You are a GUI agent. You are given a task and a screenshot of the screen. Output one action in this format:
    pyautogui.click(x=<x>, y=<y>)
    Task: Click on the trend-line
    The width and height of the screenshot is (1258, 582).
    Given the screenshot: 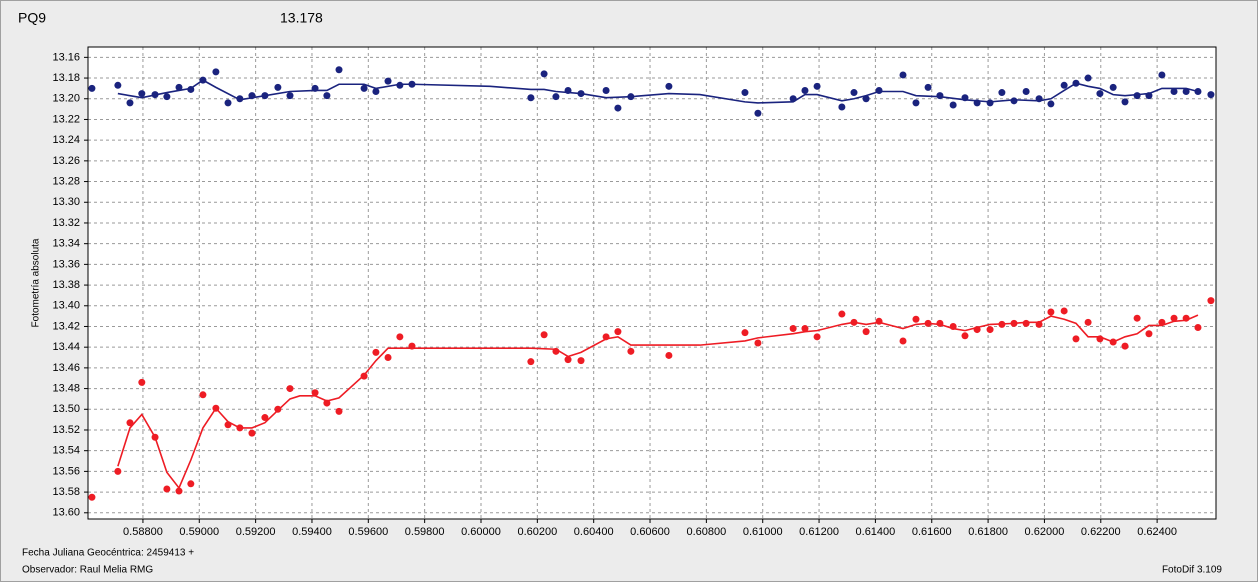 What is the action you would take?
    pyautogui.click(x=658, y=91)
    